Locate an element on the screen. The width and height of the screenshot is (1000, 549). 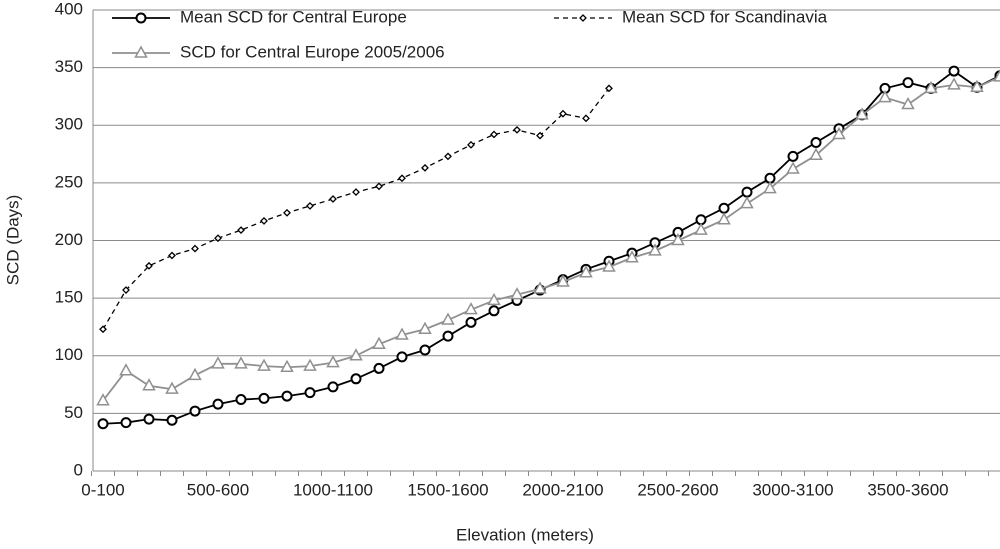
x-tick-label: 1000-1100 is located at coordinates (333, 489).